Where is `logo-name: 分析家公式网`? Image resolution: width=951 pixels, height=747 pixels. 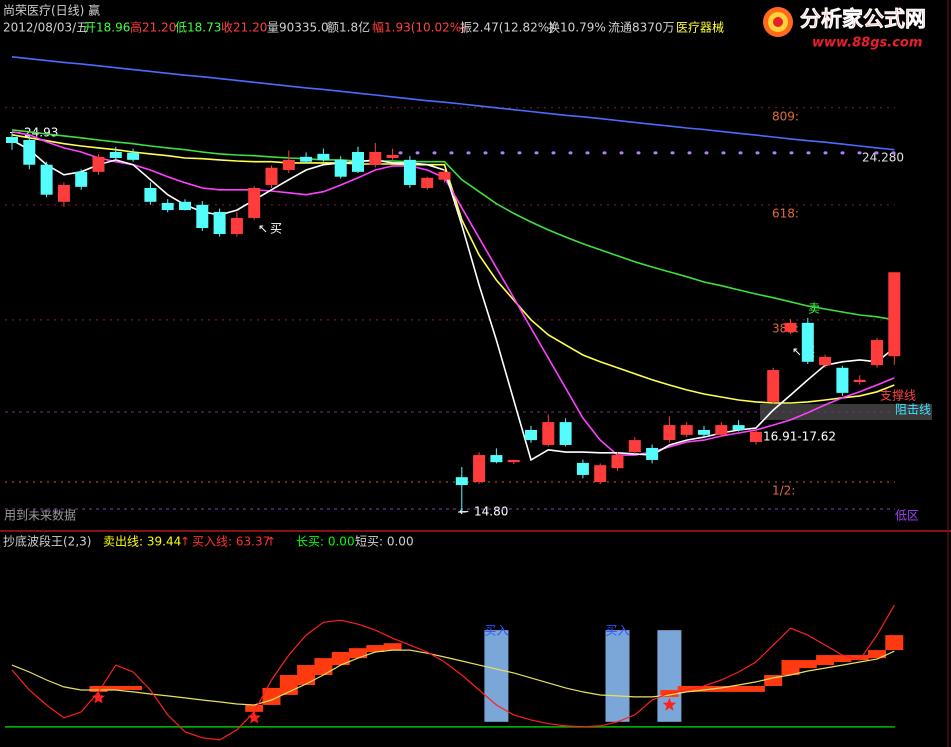
logo-name: 分析家公式网 is located at coordinates (863, 19).